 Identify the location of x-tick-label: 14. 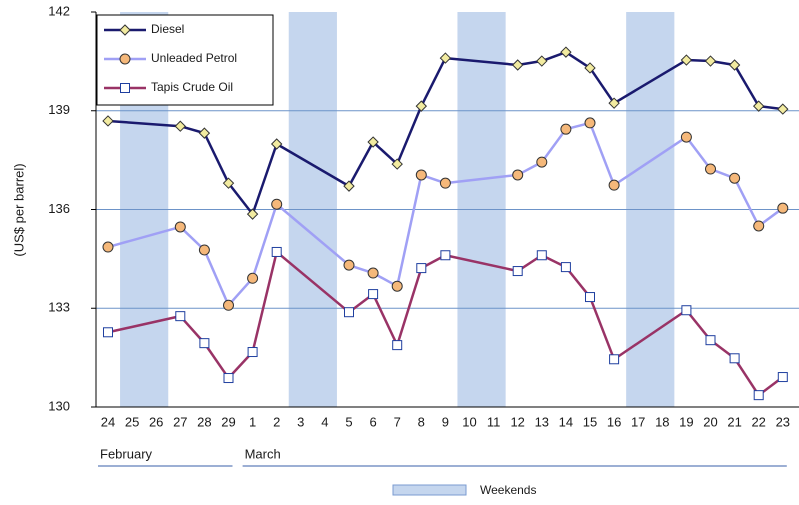
(566, 421).